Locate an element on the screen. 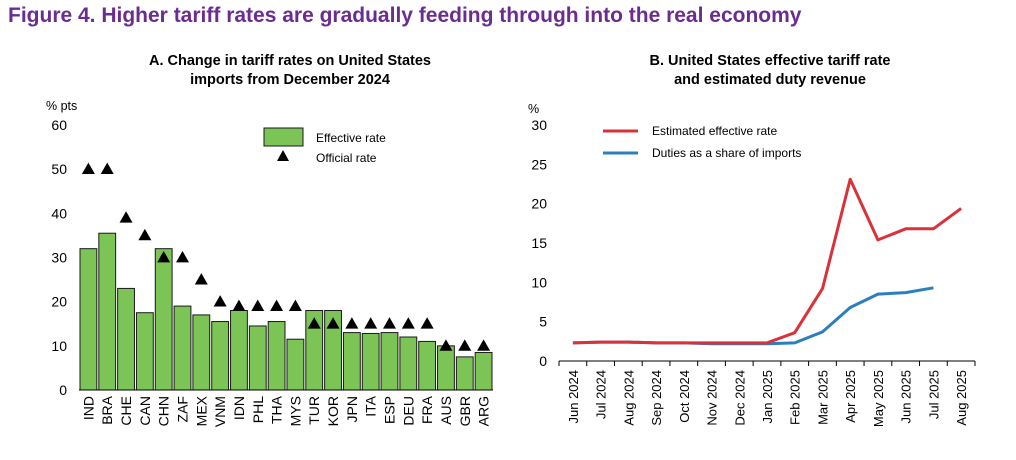  y-tick-label: 60 is located at coordinates (59, 125).